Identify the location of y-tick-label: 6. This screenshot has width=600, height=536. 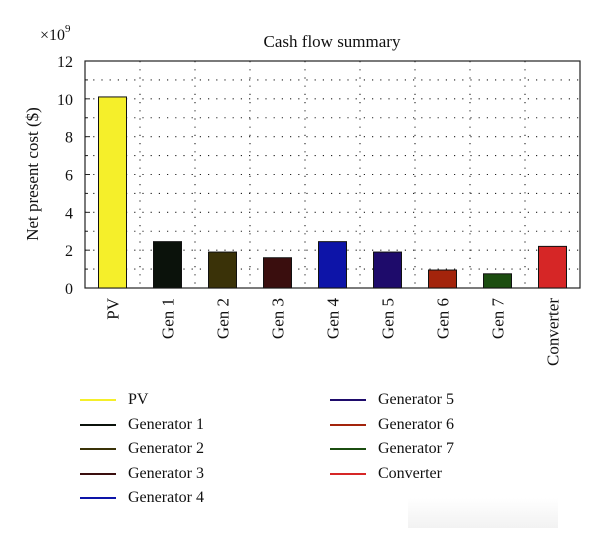
(69, 176).